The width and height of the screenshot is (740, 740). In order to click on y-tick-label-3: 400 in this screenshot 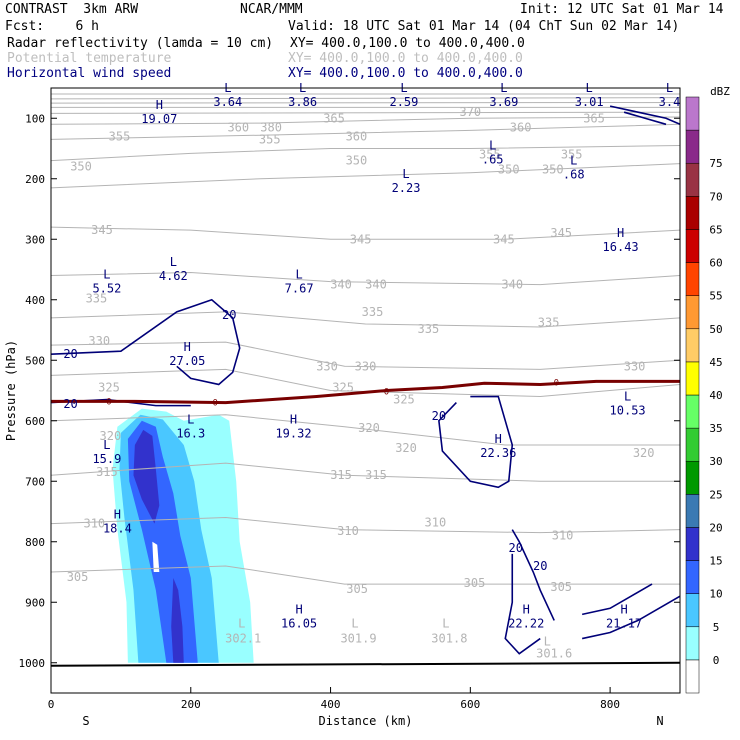, I will do `click(35, 300)`.